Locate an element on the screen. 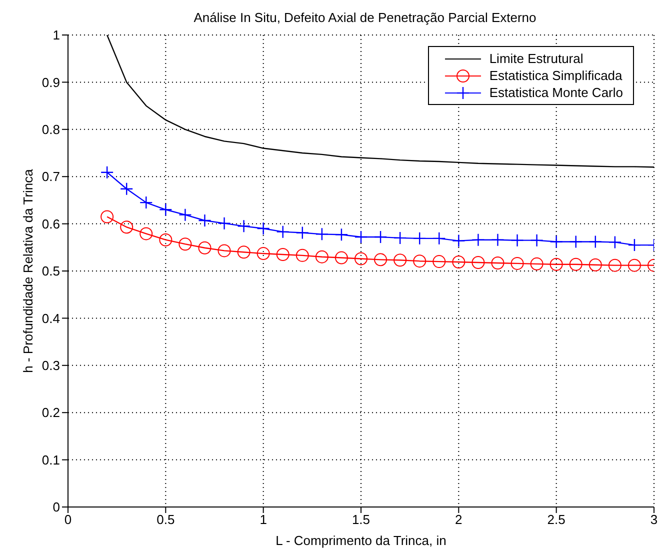  chart-title: Análise In Situ, Defeito Axial de Penetração Parcial Externo is located at coordinates (365, 17).